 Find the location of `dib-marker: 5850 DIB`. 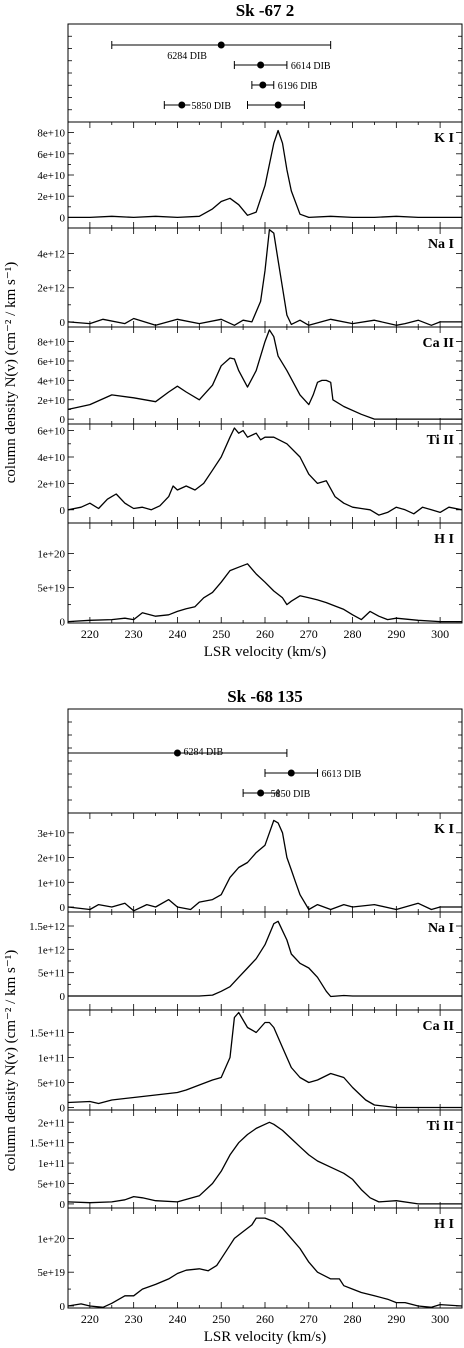

dib-marker: 5850 DIB is located at coordinates (276, 794).